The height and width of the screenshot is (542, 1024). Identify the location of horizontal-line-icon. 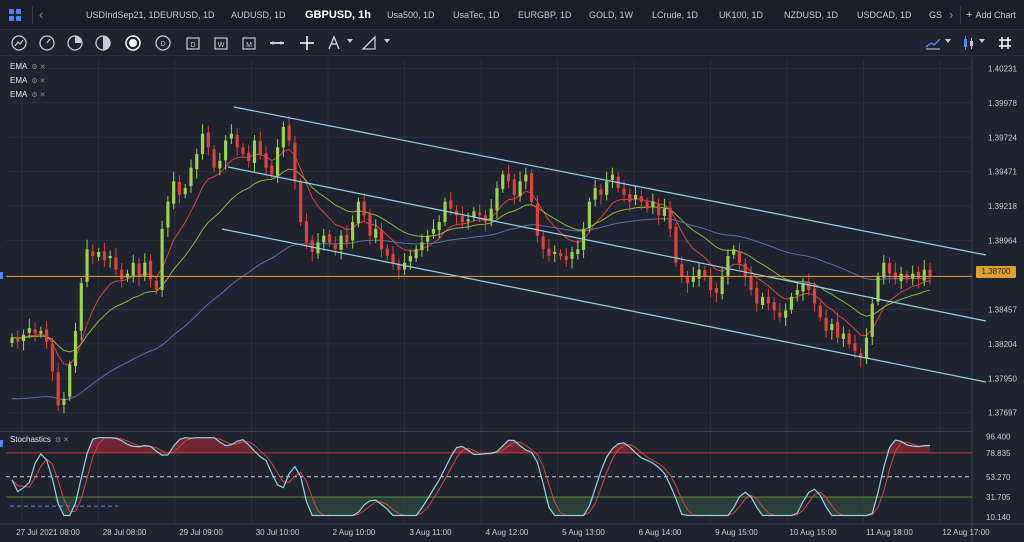
(277, 43).